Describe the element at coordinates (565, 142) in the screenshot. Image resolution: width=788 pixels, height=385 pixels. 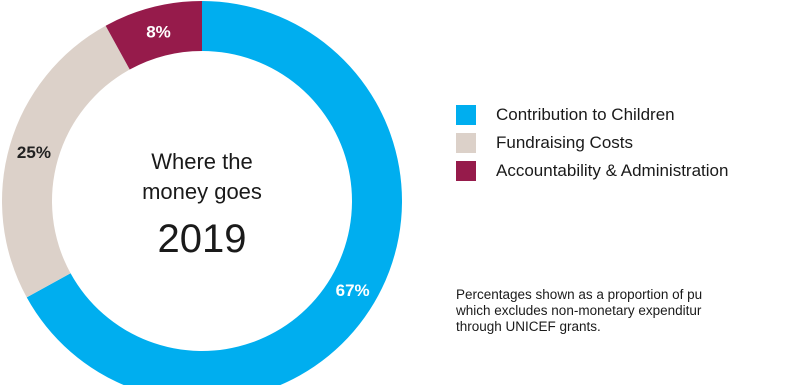
I see `legend-label: Fundraising Costs` at that location.